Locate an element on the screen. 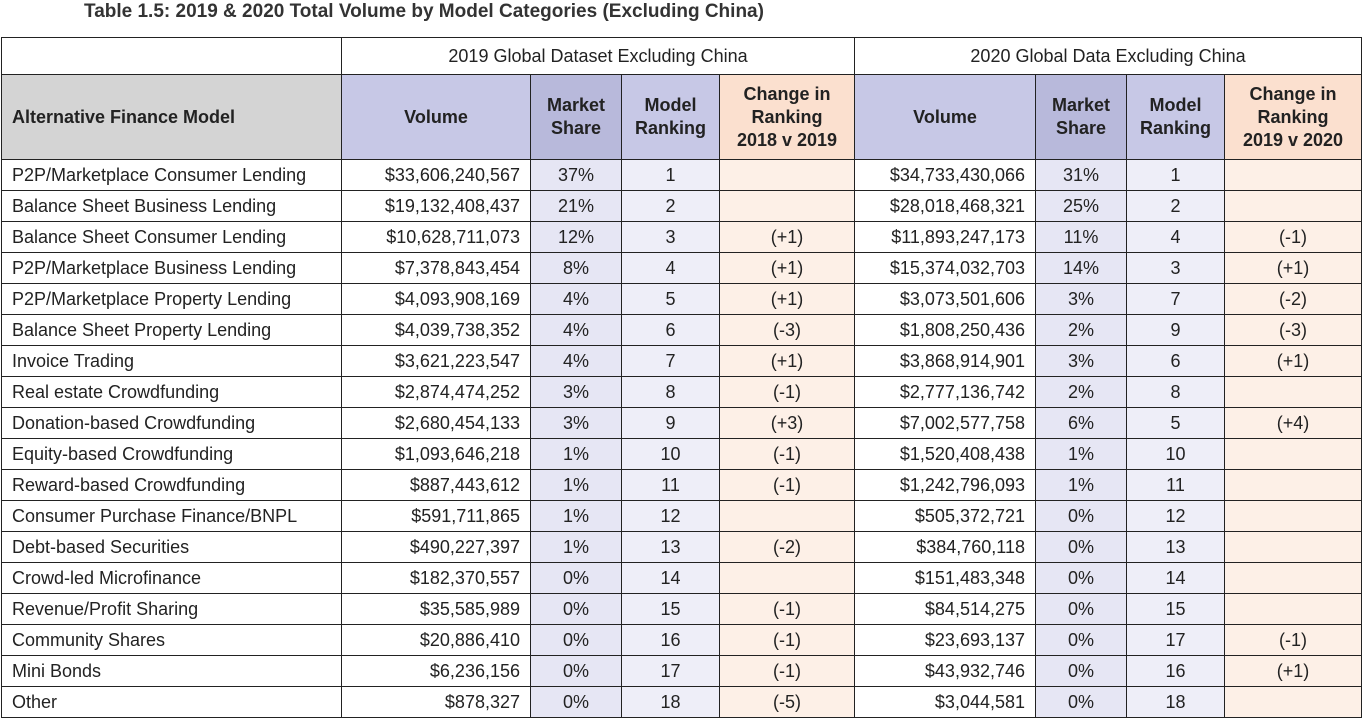 Image resolution: width=1362 pixels, height=724 pixels. cell-rank-2020: 12 is located at coordinates (1176, 516).